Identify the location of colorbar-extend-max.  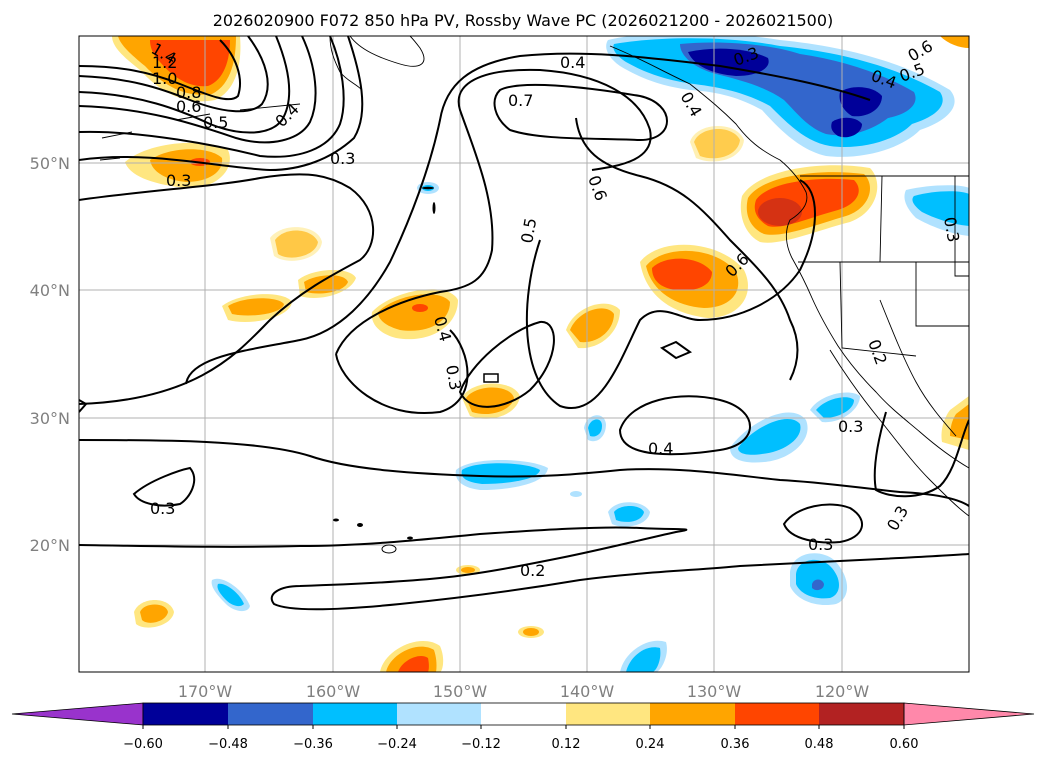
(969, 714).